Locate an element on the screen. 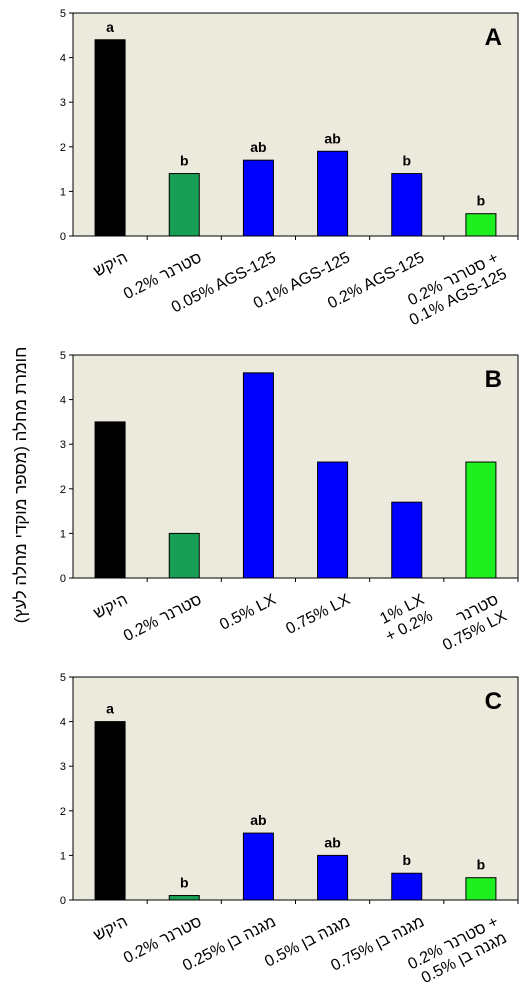 The width and height of the screenshot is (526, 1007). x-tick-label: 0.2% סטרנר is located at coordinates (163, 618).